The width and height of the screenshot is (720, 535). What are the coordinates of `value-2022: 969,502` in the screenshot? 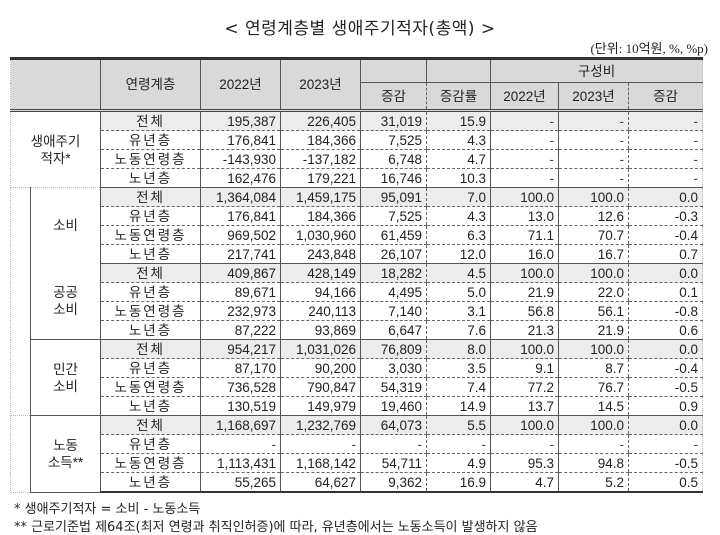 It's located at (240, 235).